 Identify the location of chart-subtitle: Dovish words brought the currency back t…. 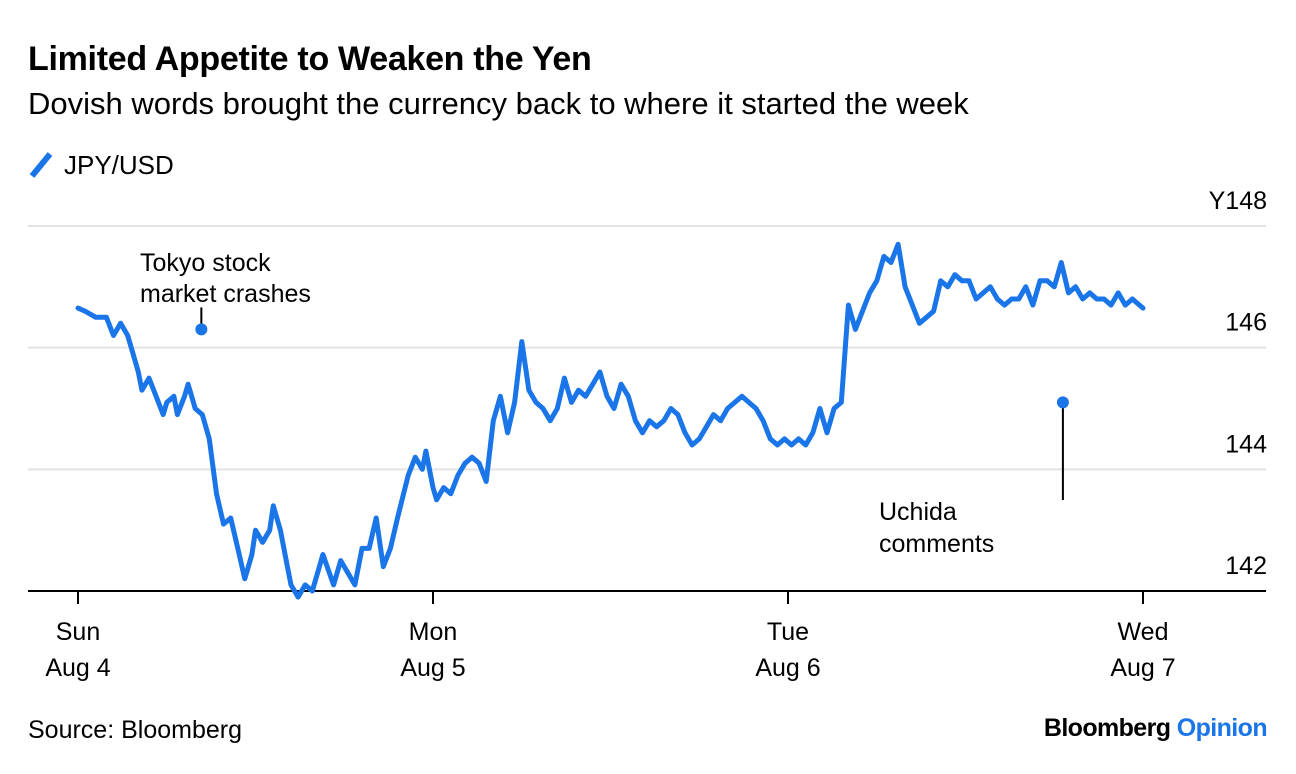
(498, 103).